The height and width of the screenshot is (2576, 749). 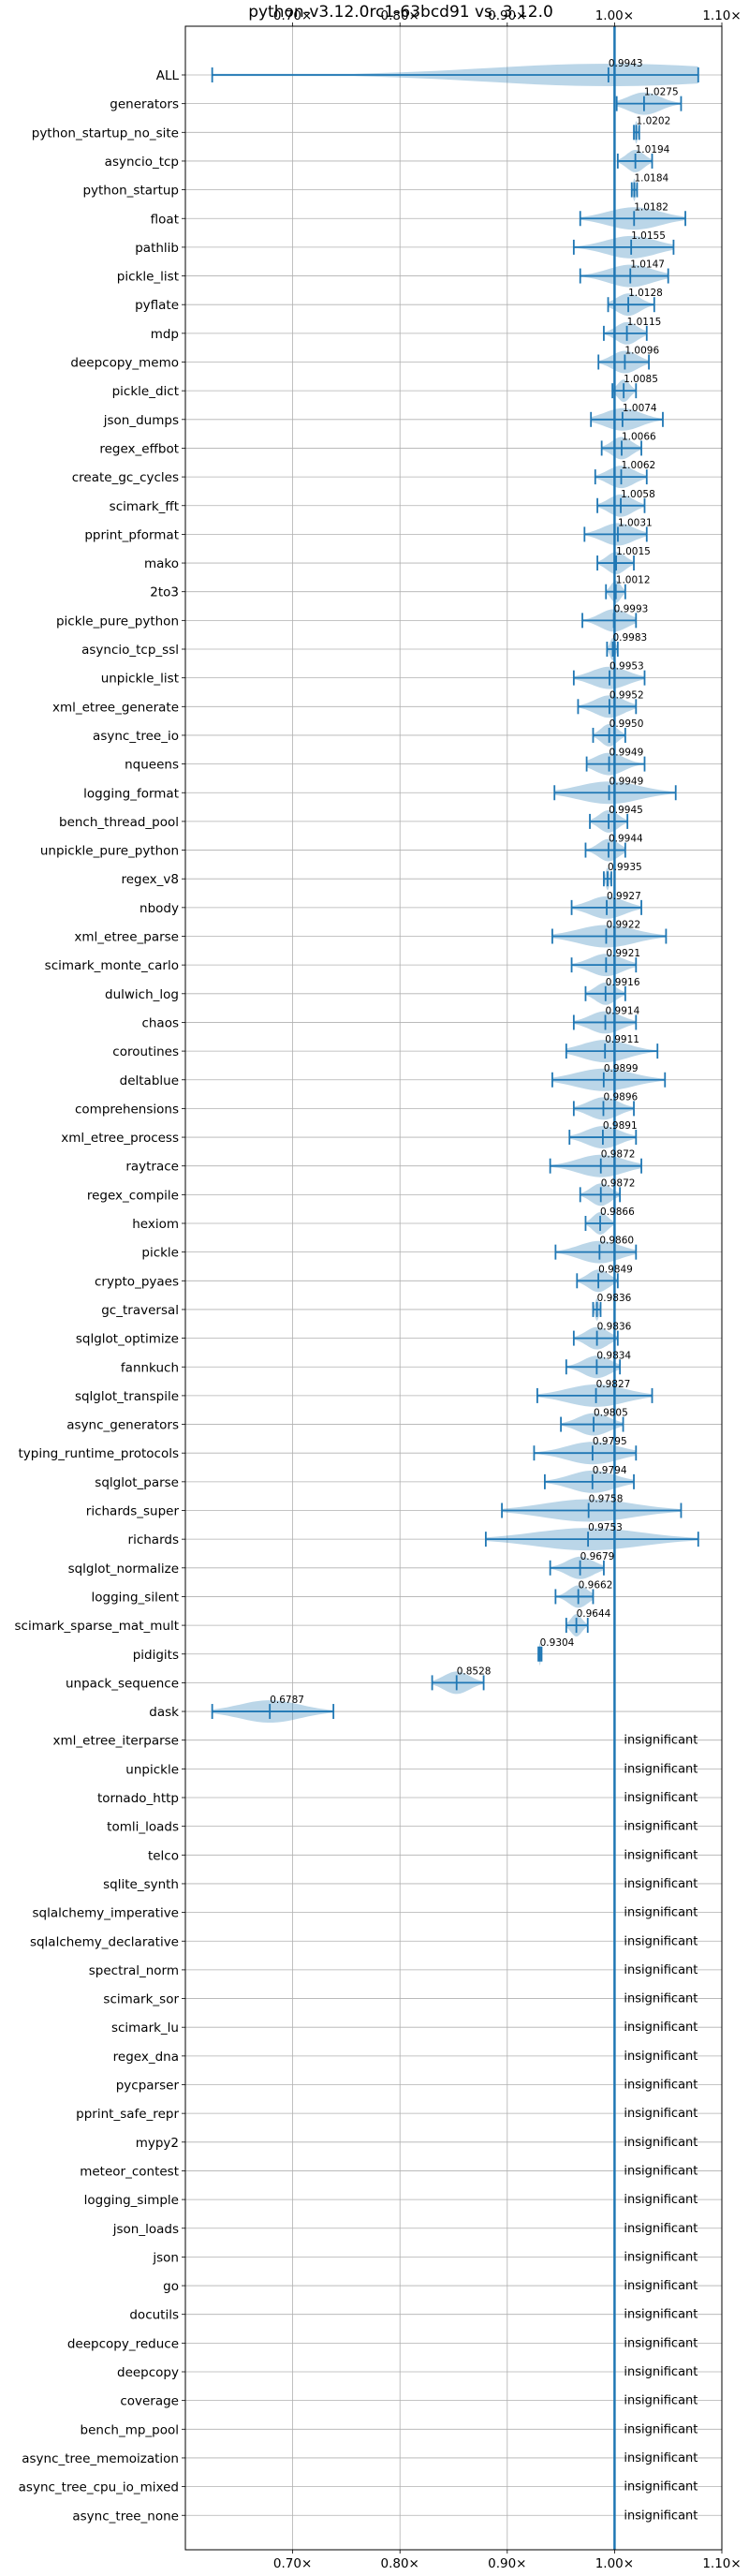 What do you see at coordinates (638, 495) in the screenshot?
I see `value-label: 1.0058` at bounding box center [638, 495].